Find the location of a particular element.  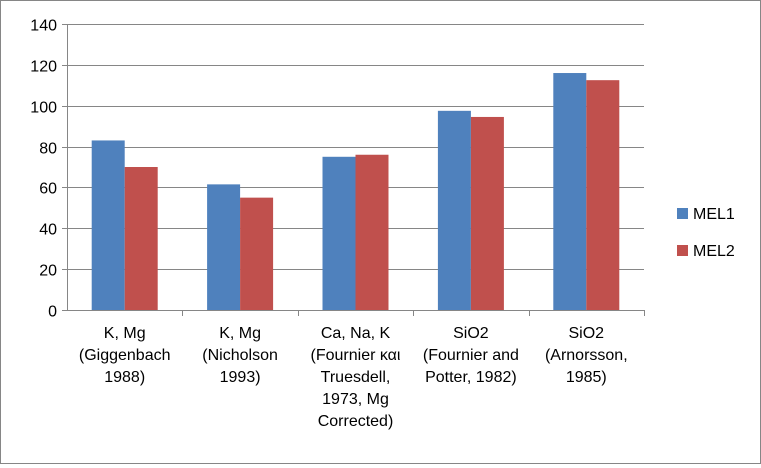

x-tick-label: K, Mg (Giggenbach 1988) is located at coordinates (125, 355).